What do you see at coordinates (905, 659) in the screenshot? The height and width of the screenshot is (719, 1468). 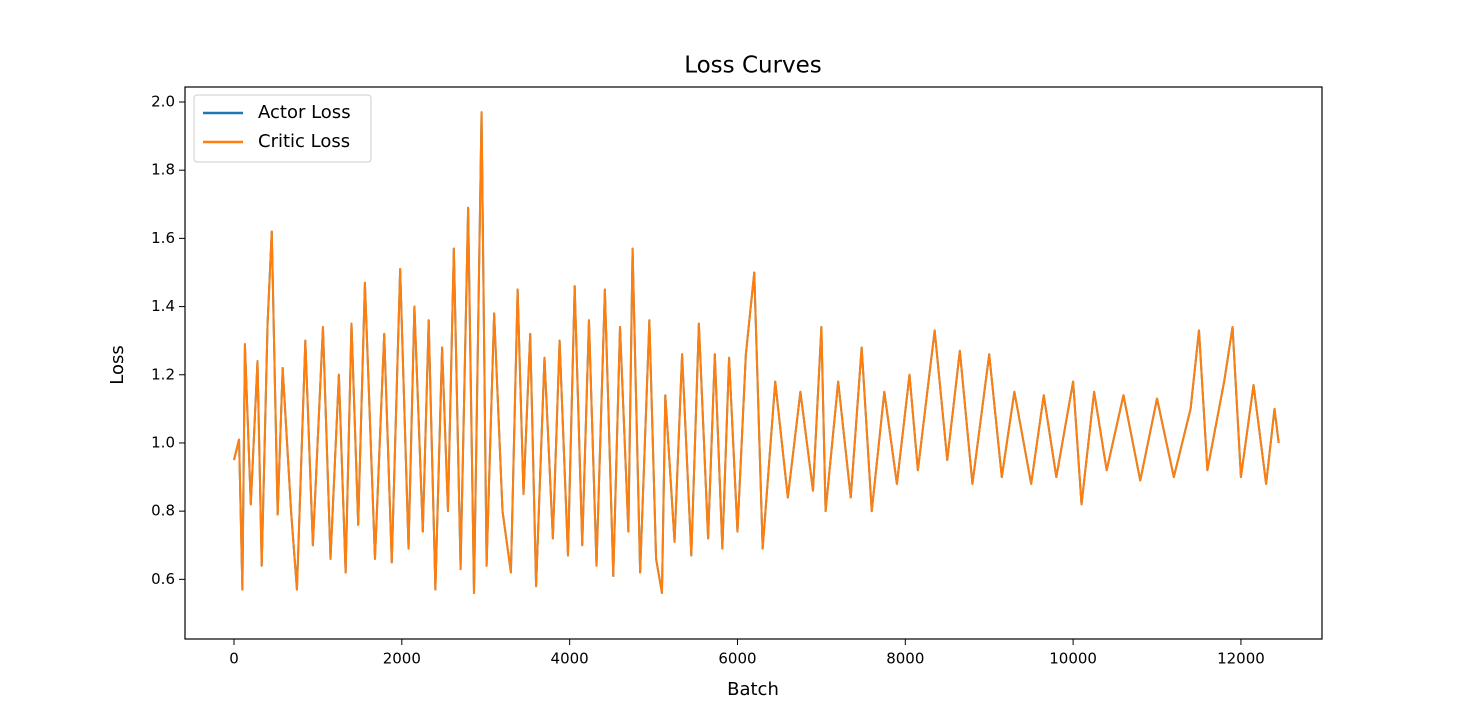 I see `x-tick-label: 8000` at bounding box center [905, 659].